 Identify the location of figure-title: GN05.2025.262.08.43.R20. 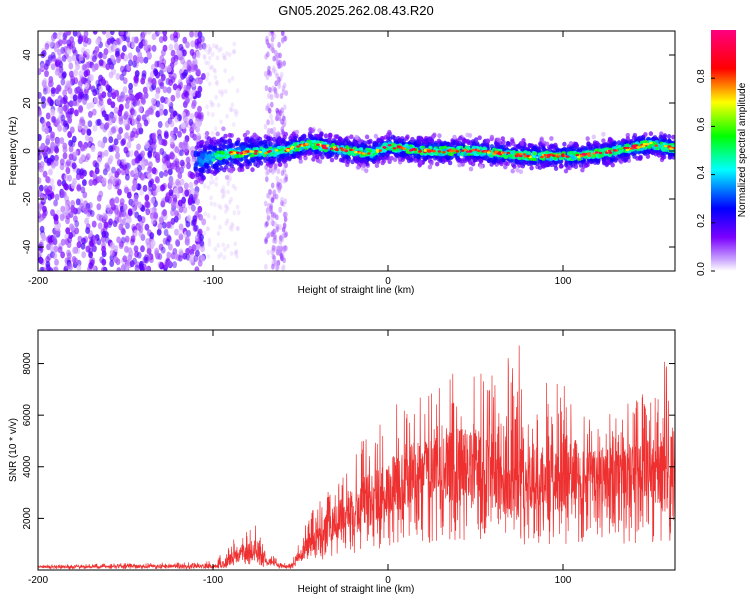
(355, 10).